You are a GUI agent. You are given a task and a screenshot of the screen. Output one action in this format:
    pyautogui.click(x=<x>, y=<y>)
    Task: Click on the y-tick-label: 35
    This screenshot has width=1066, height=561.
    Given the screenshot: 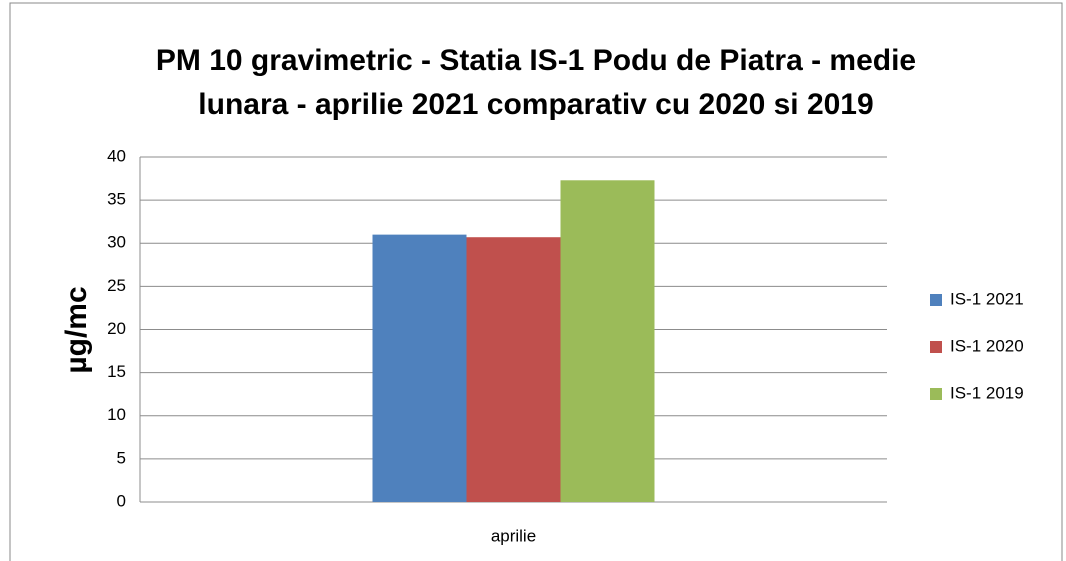 What is the action you would take?
    pyautogui.click(x=116, y=199)
    